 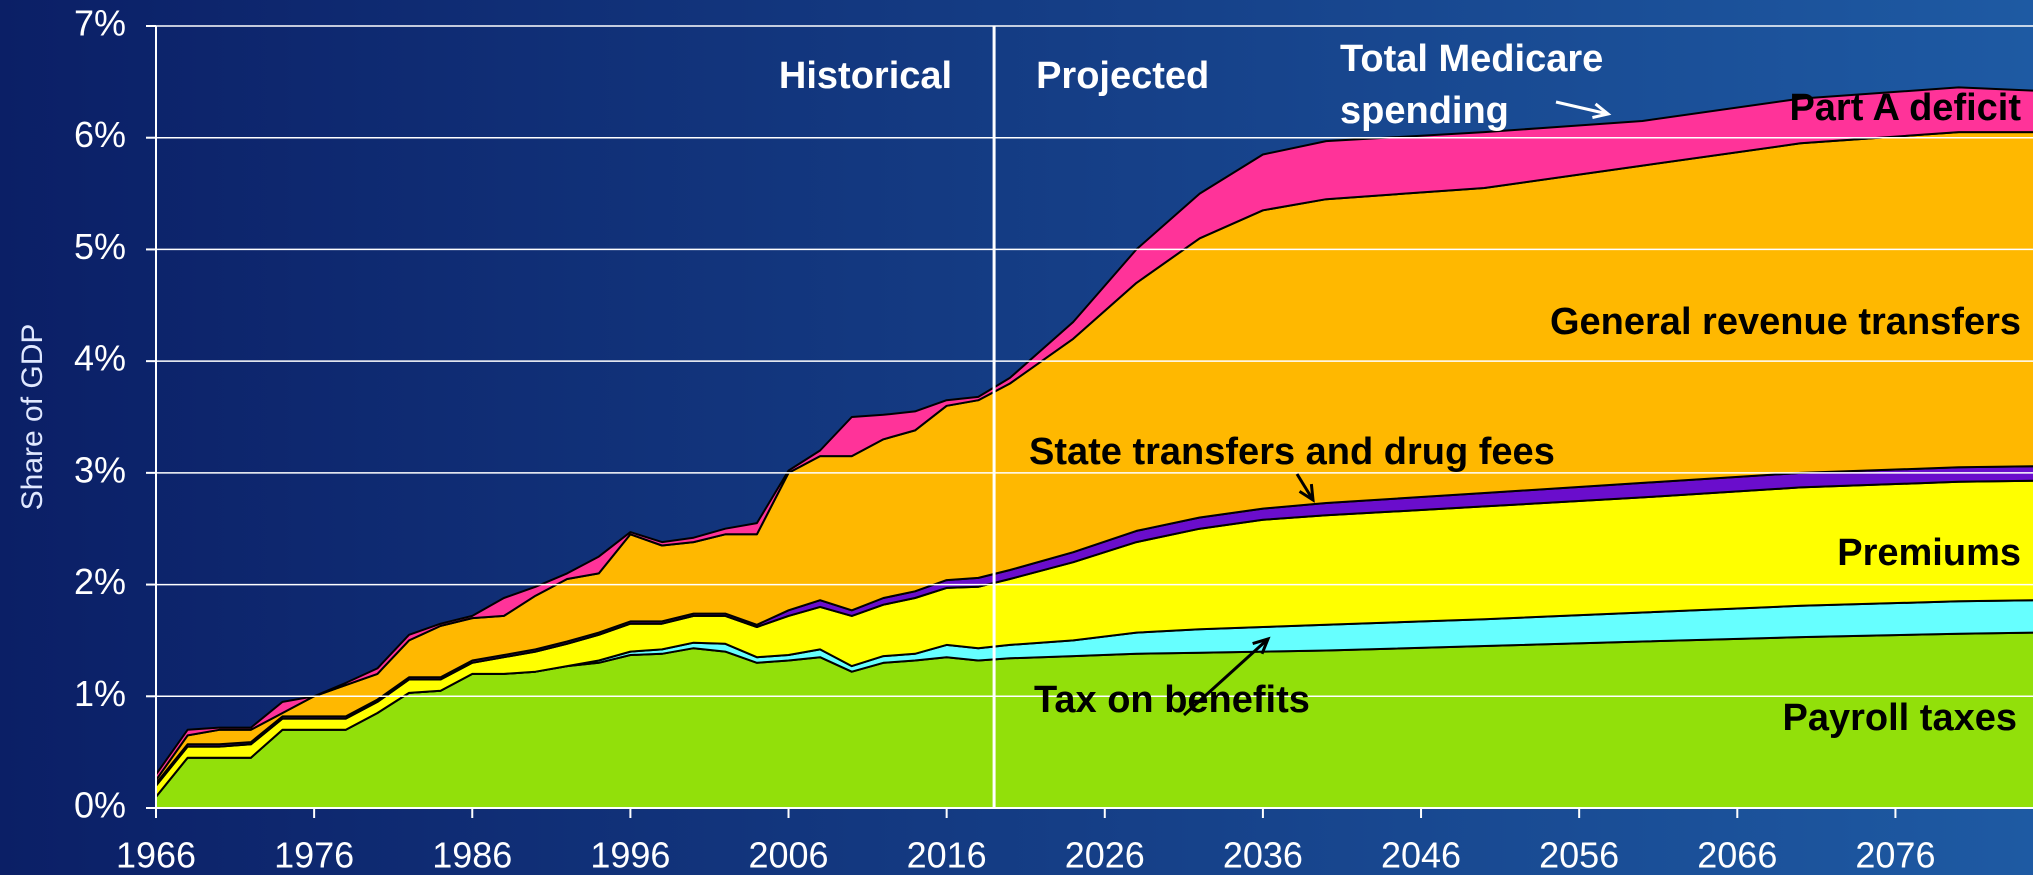 I want to click on annotation: spending, so click(x=1424, y=111).